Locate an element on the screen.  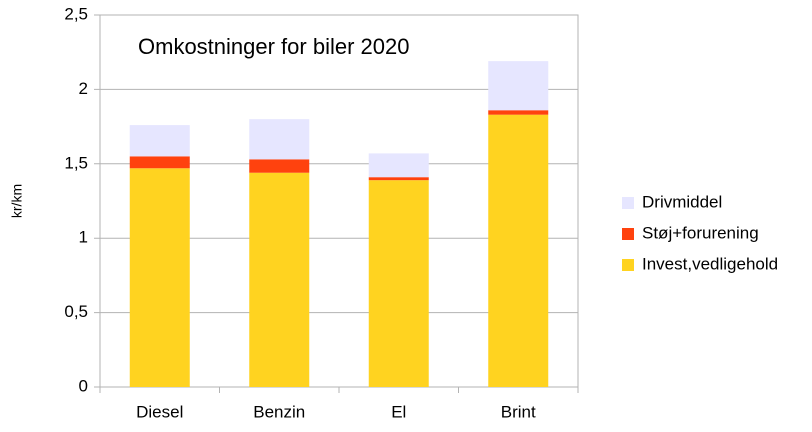
legend-label: Invest,vedligehold is located at coordinates (710, 263).